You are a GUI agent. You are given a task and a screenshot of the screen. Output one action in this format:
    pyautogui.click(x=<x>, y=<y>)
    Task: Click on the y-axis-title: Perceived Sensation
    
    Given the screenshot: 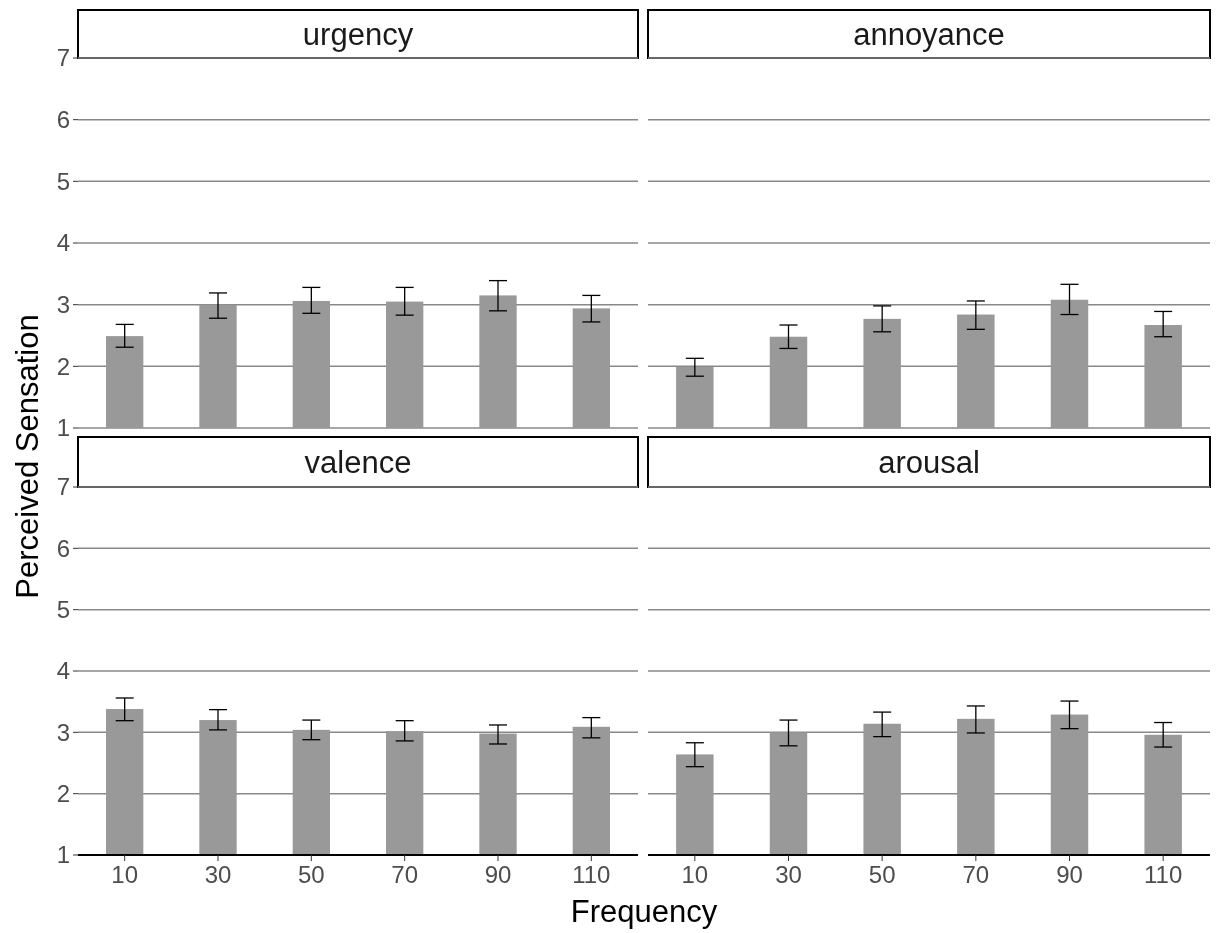 What is the action you would take?
    pyautogui.click(x=27, y=456)
    